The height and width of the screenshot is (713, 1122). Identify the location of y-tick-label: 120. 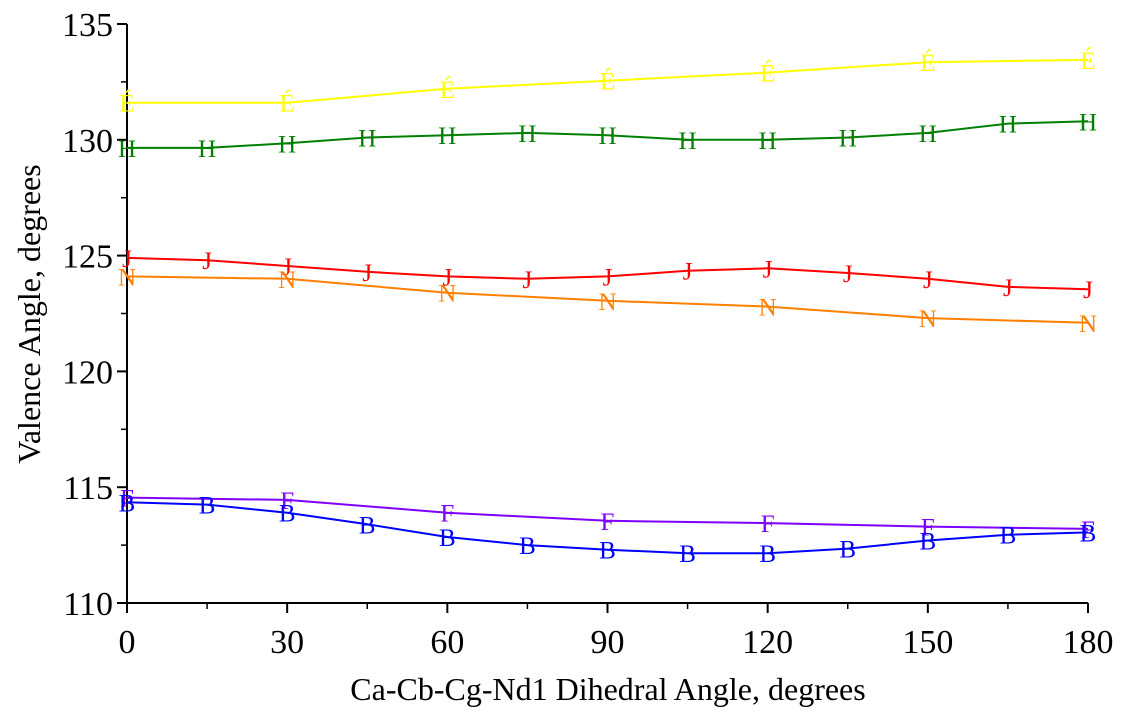
(87, 372).